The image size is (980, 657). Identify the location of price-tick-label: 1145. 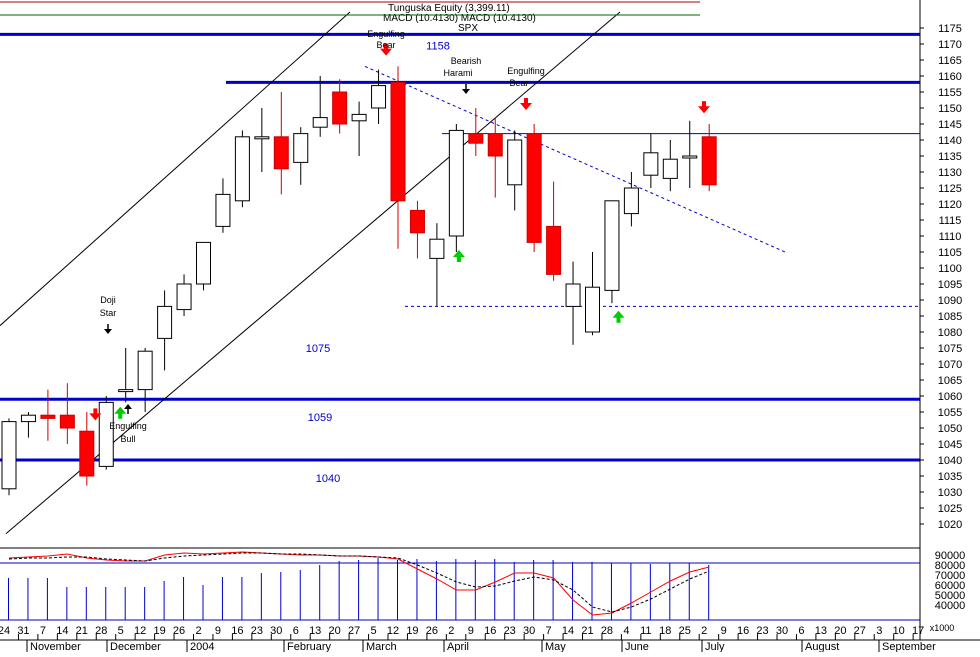
(950, 125).